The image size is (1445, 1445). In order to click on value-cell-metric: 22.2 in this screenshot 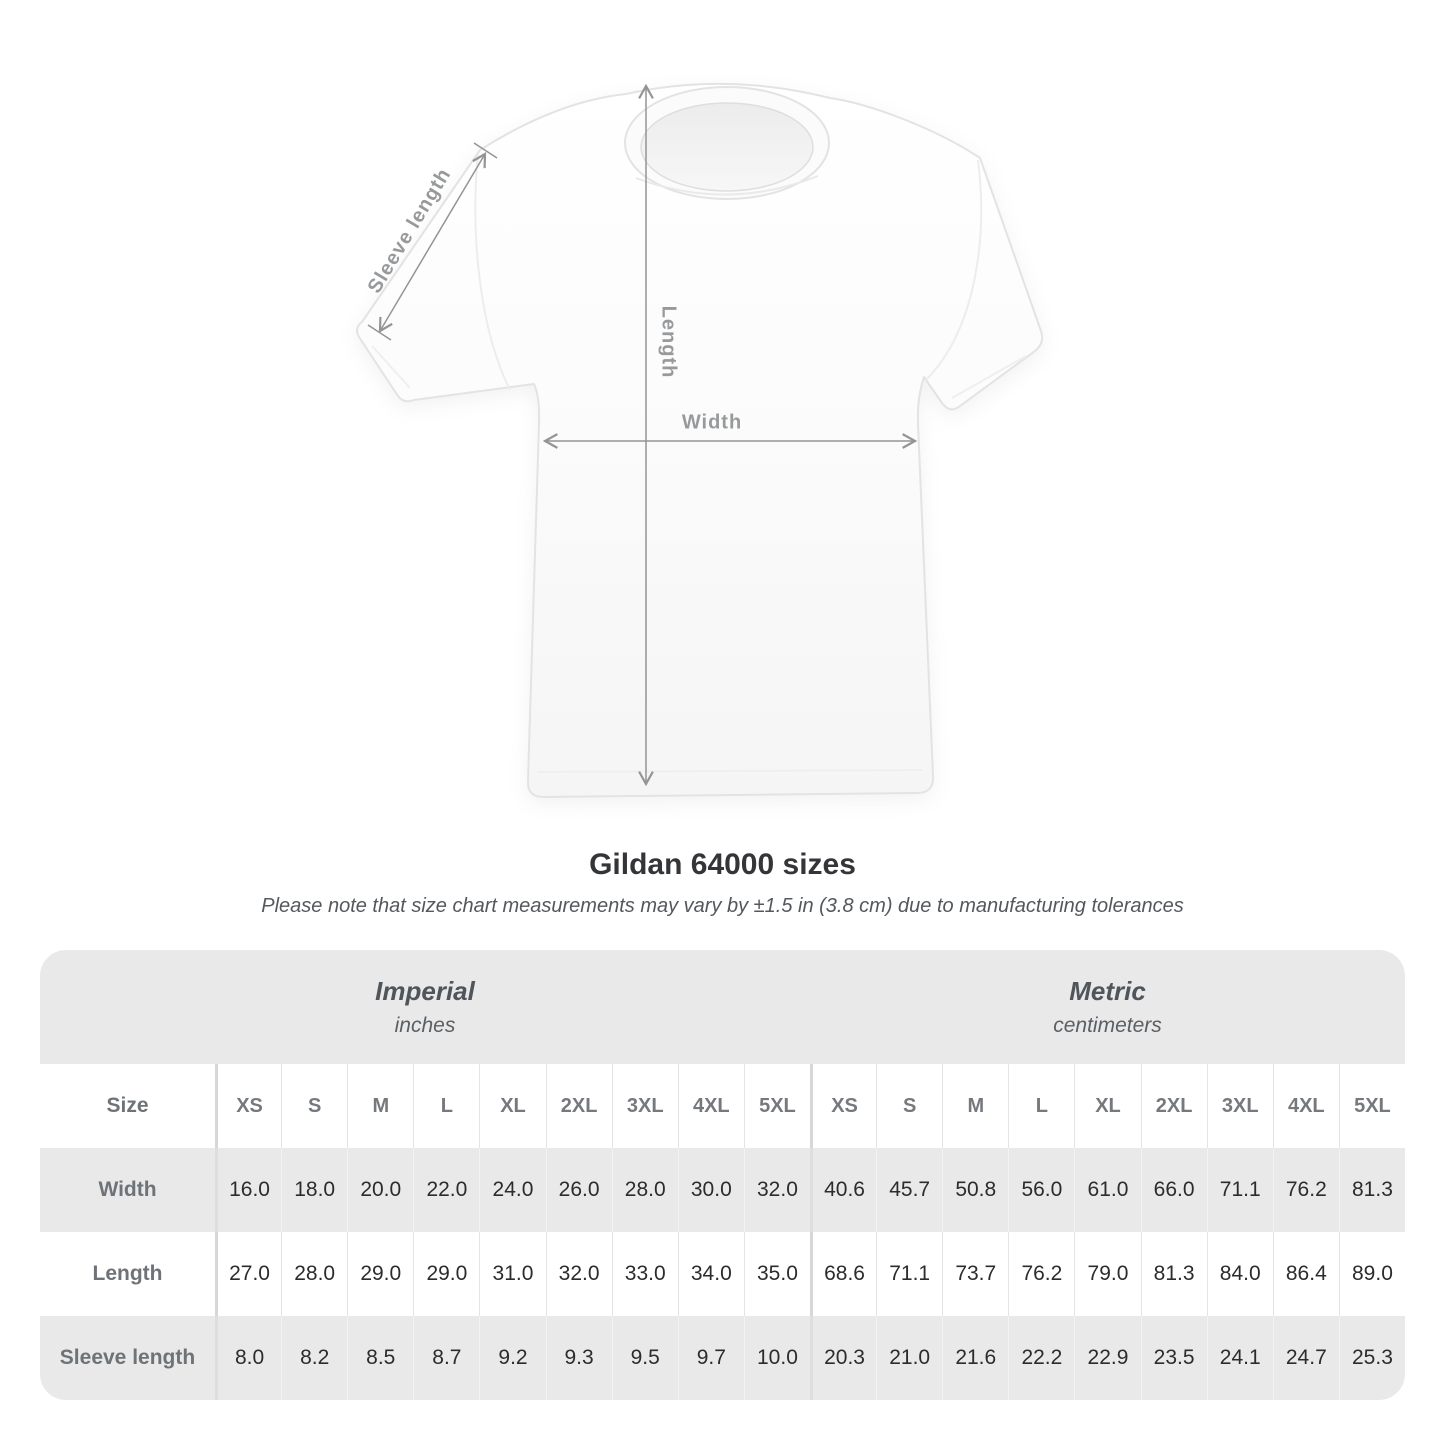, I will do `click(1041, 1358)`.